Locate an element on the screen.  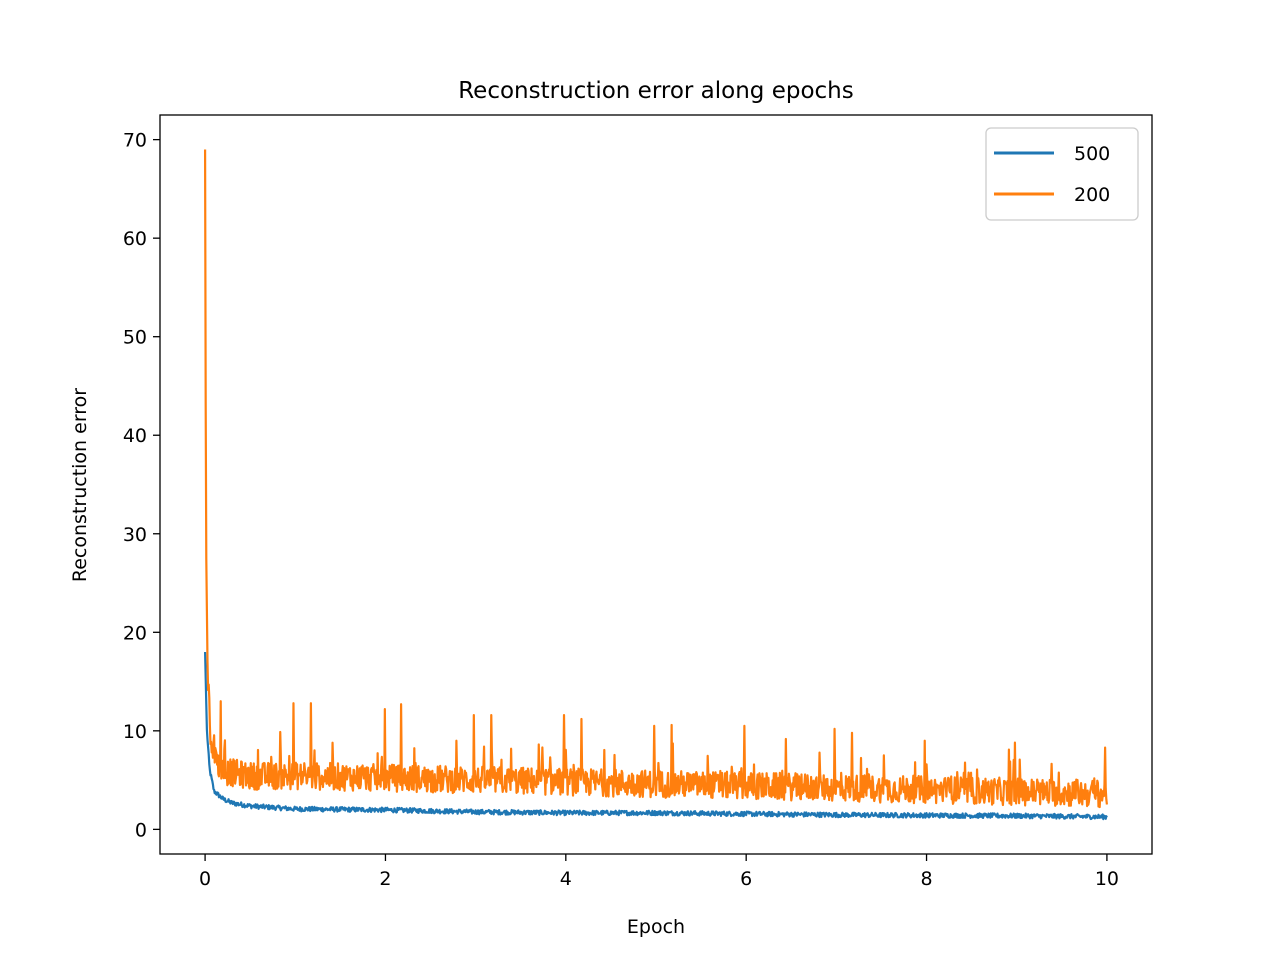
y-axis-label: Reconstruction error is located at coordinates (80, 485).